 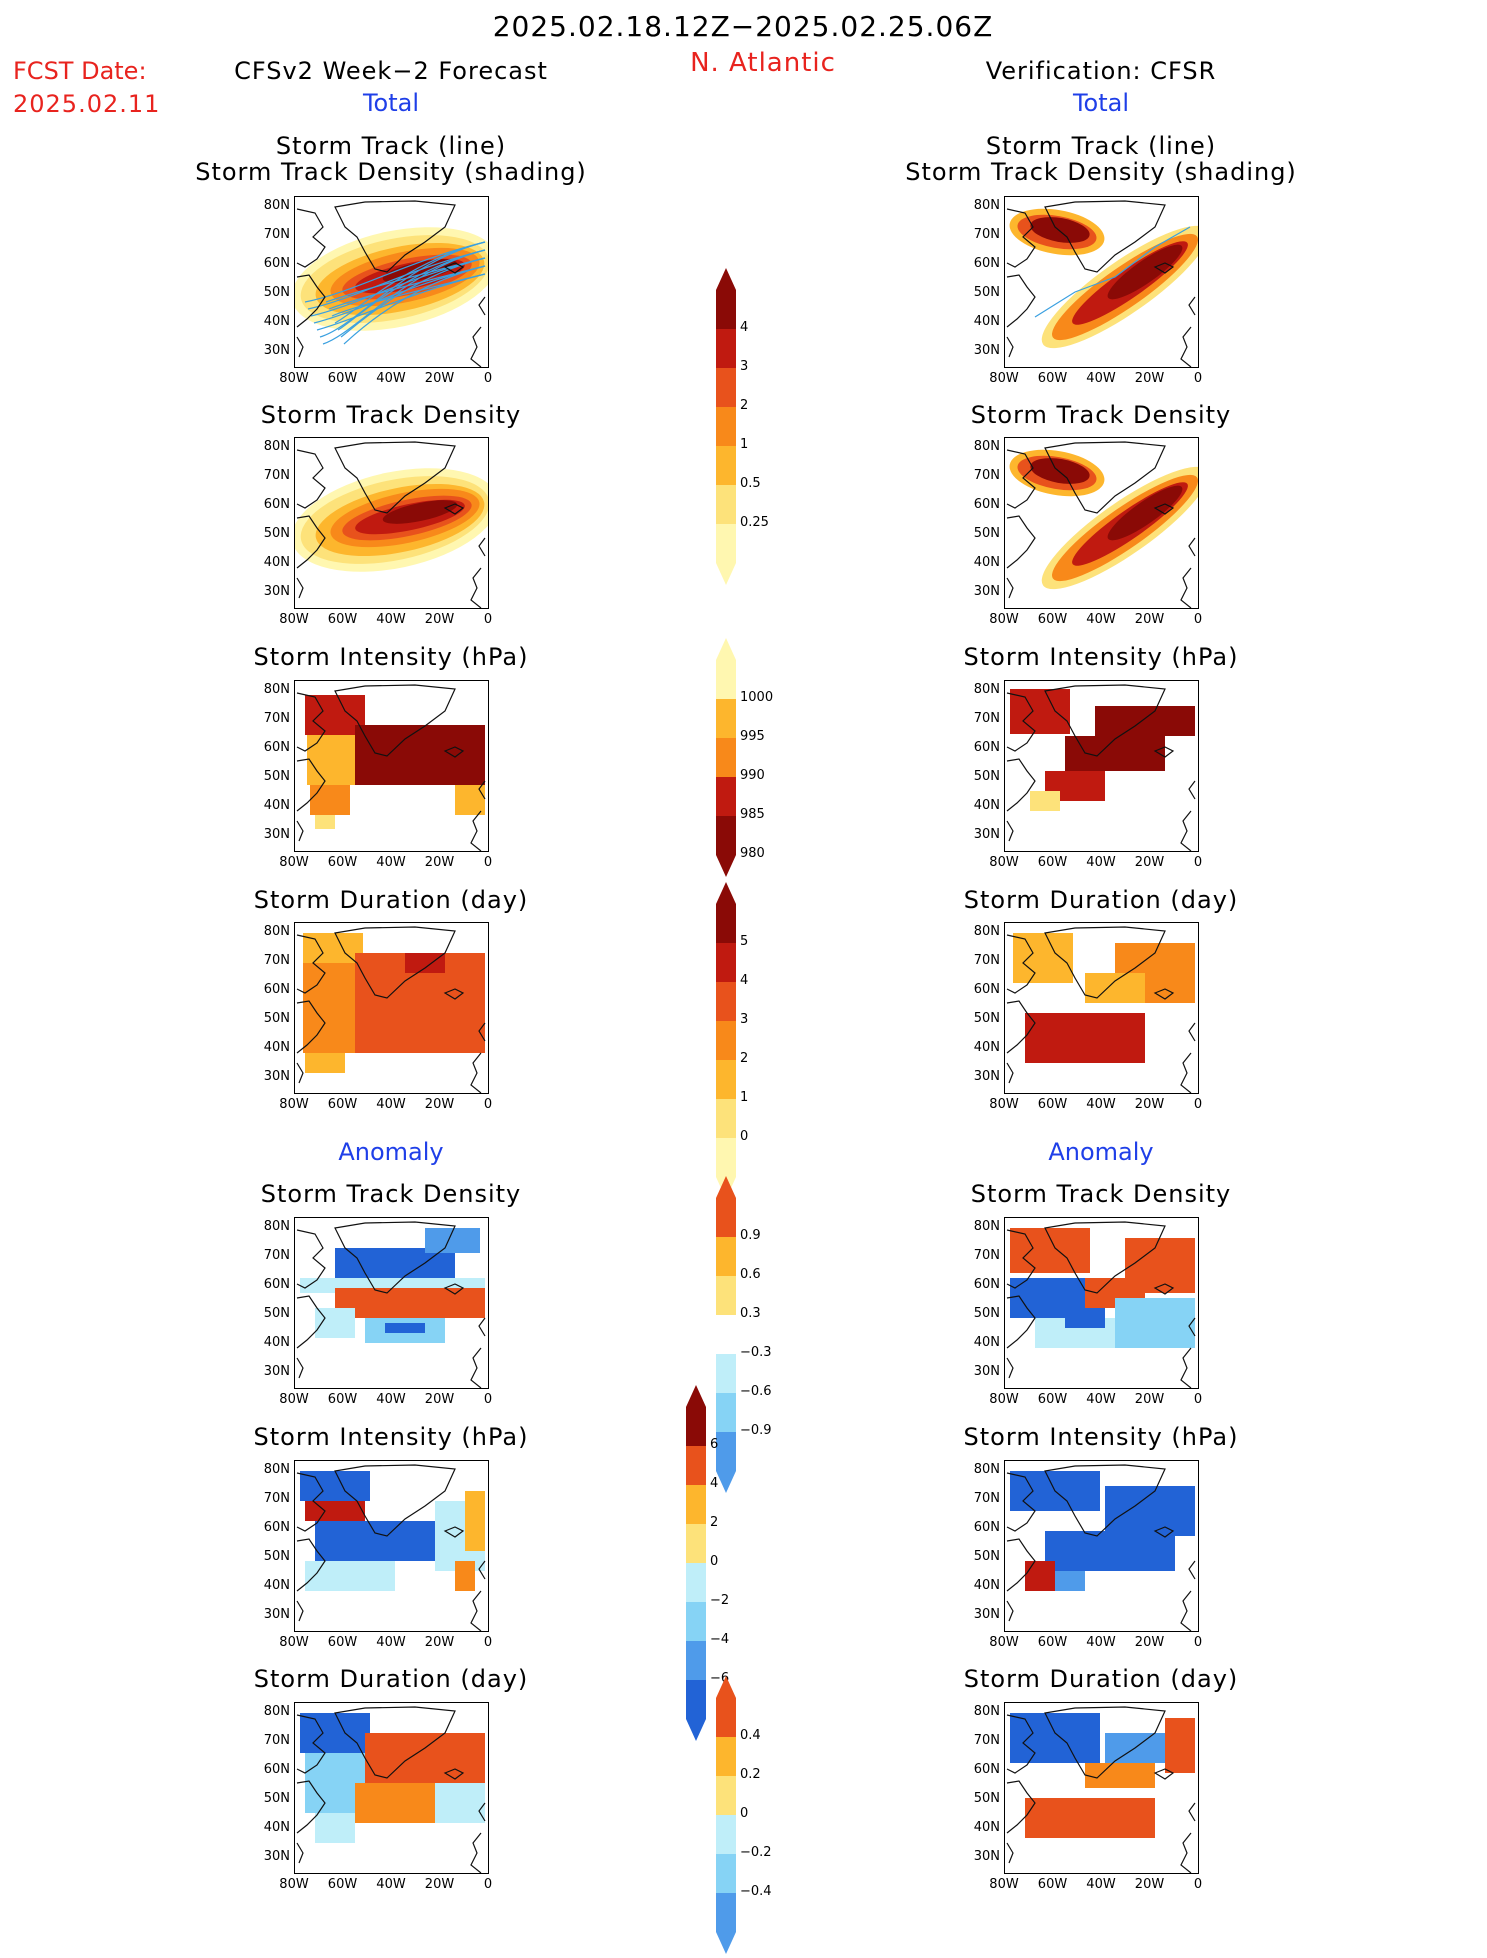 What do you see at coordinates (391, 415) in the screenshot?
I see `title-density-left: Storm Track Density` at bounding box center [391, 415].